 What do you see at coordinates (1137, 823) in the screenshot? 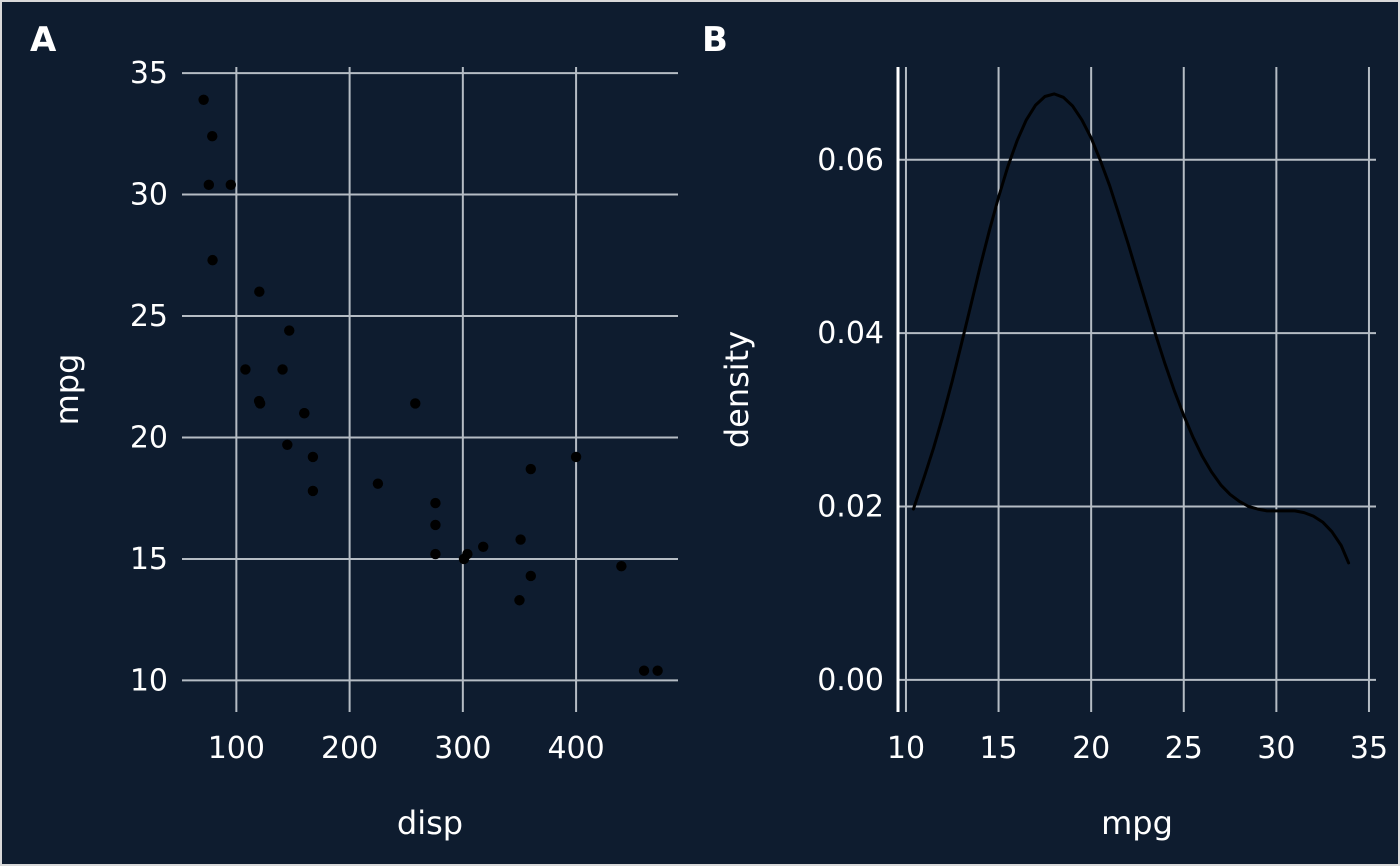
I see `x-axis-title: mpg` at bounding box center [1137, 823].